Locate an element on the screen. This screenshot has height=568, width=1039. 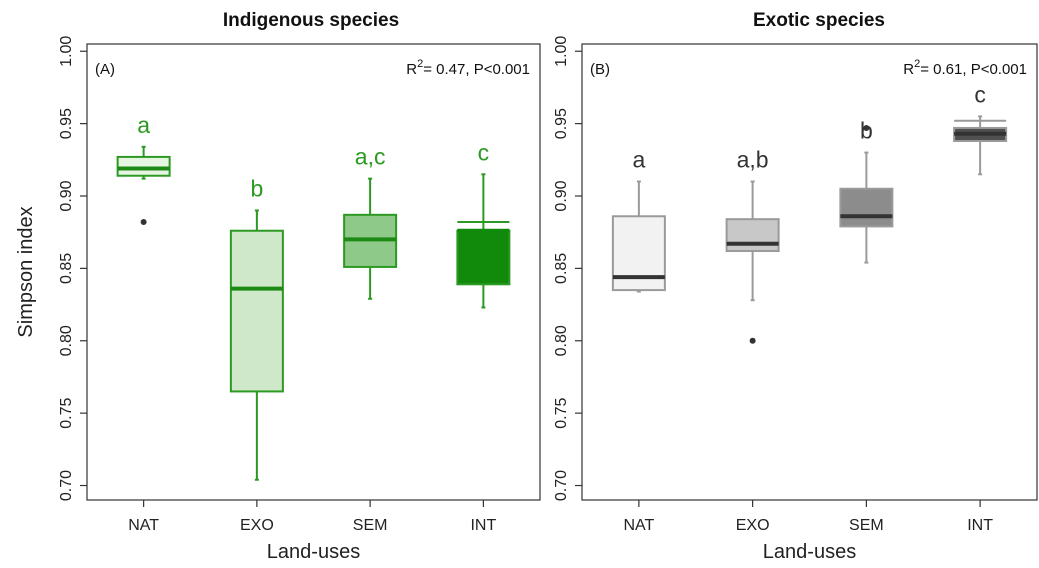
y-axis-title: Simpson index is located at coordinates (26, 271).